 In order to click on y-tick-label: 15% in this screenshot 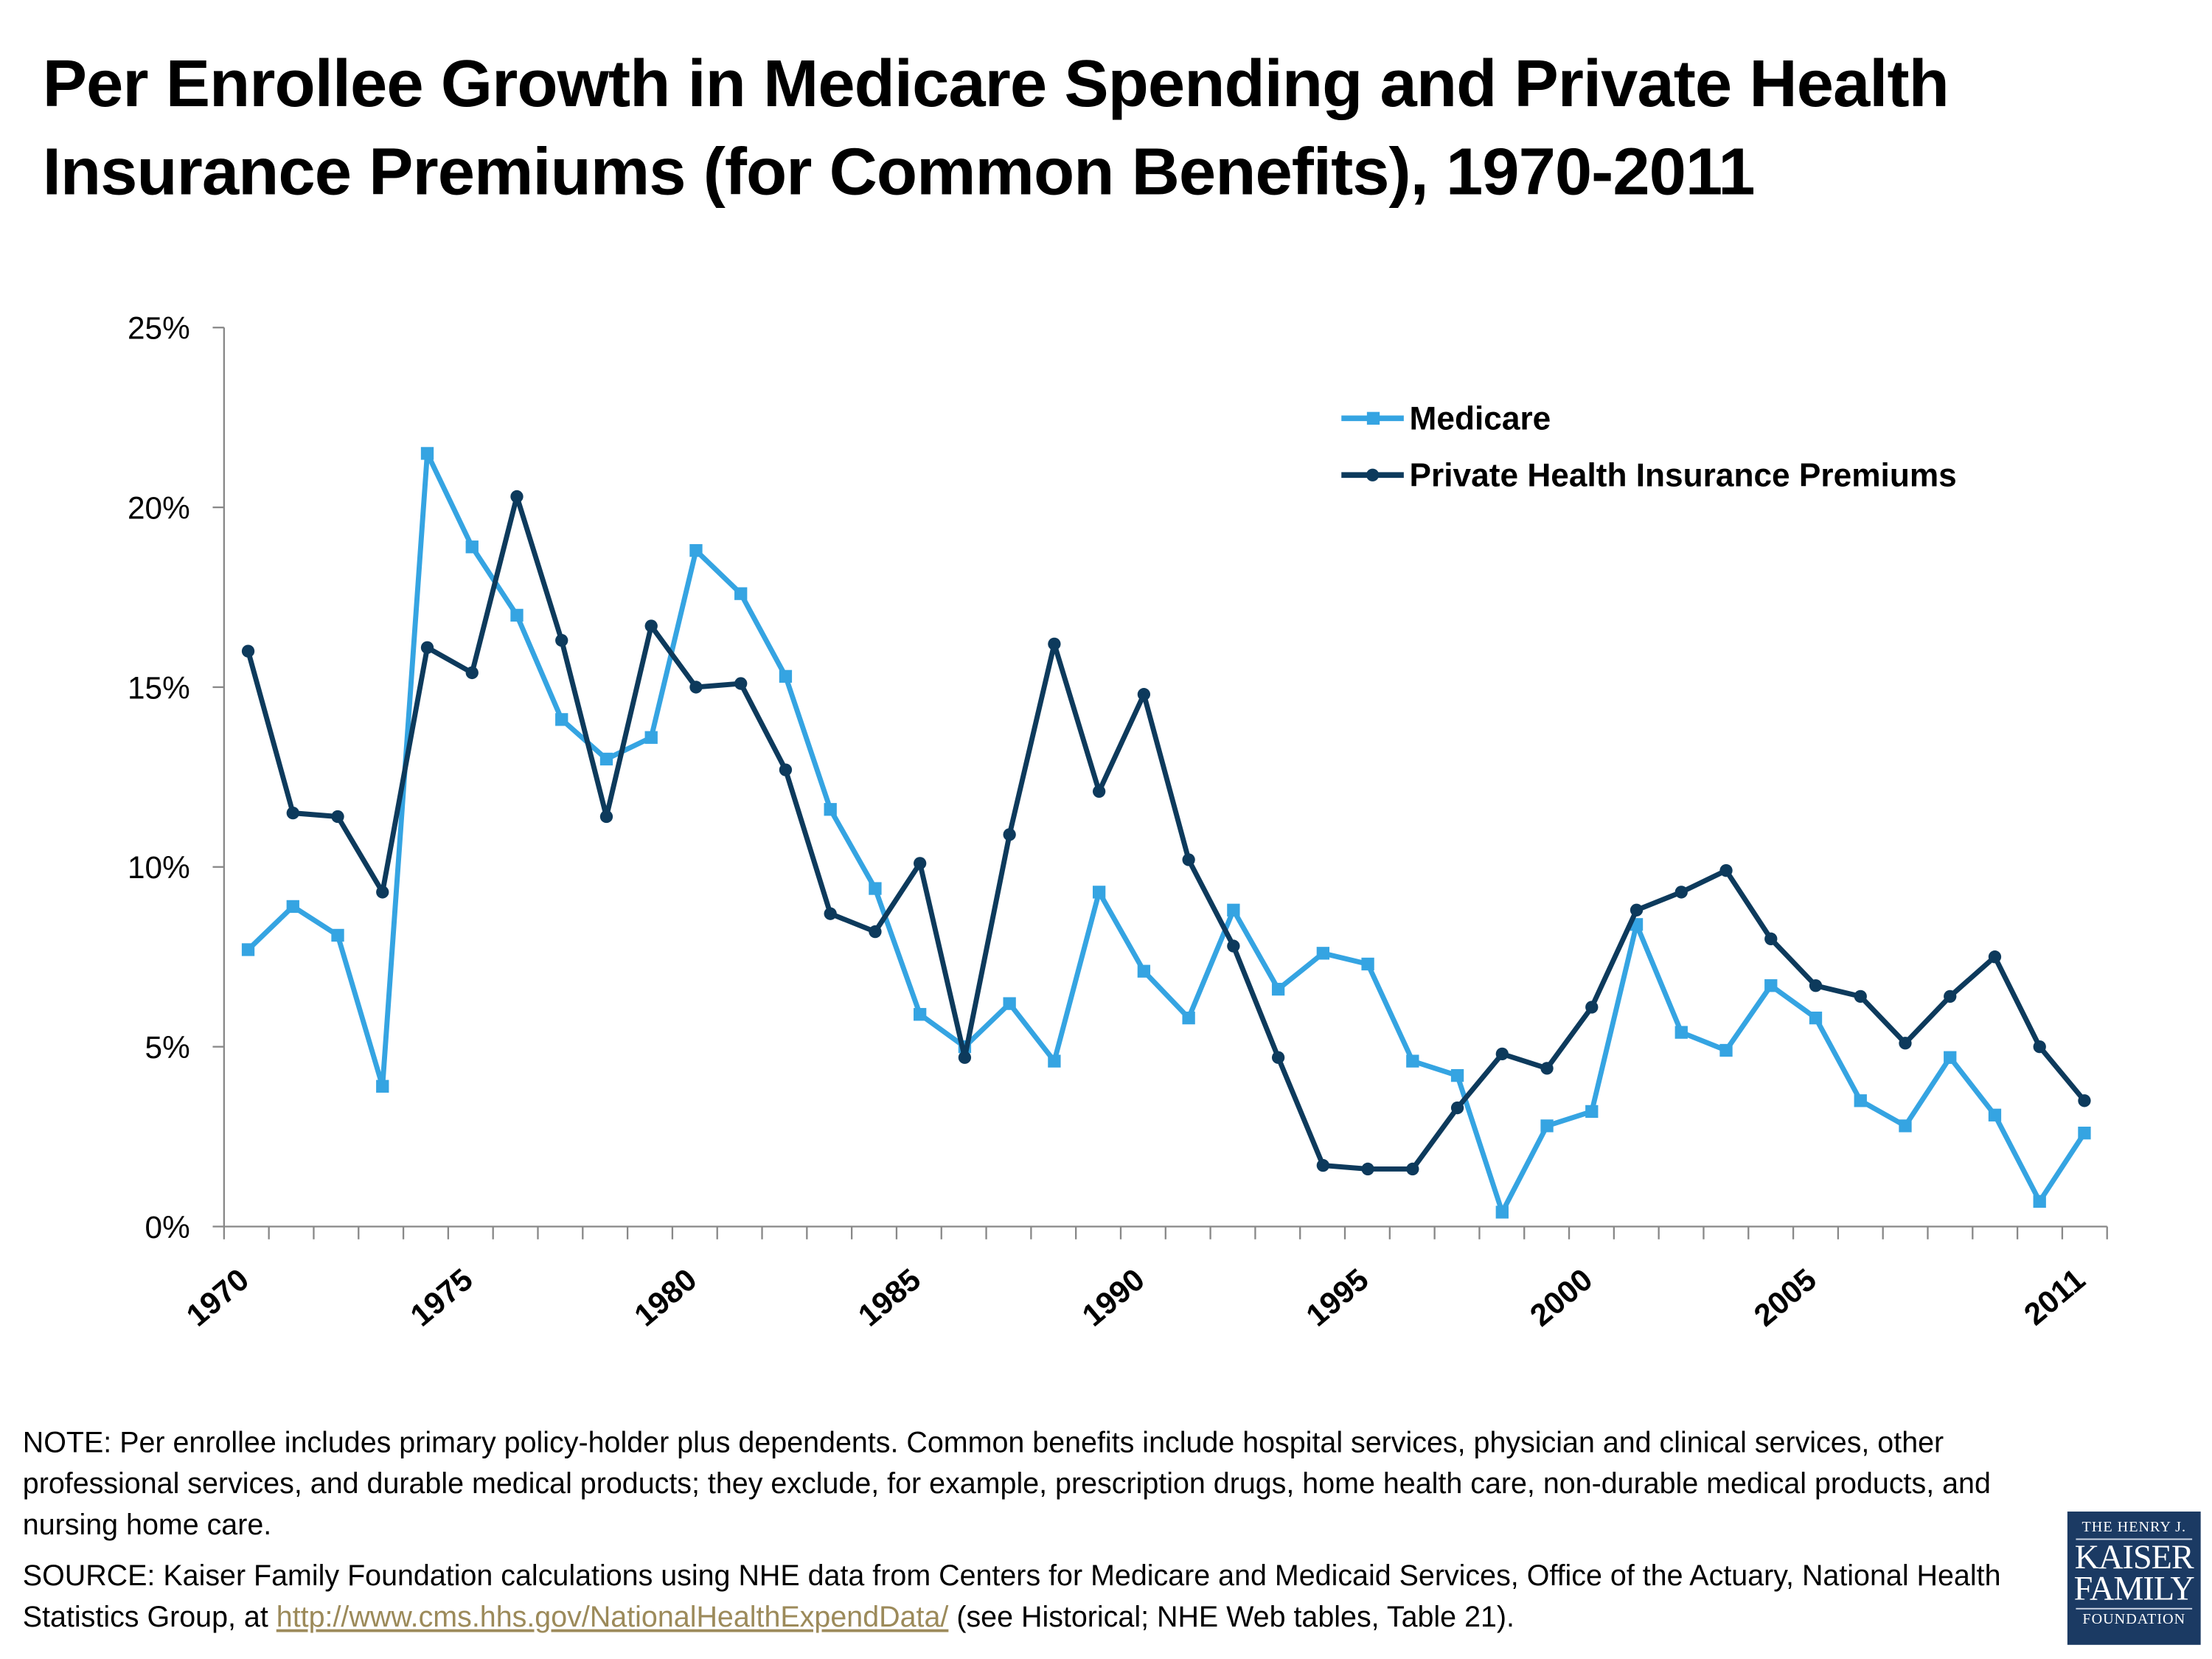, I will do `click(159, 687)`.